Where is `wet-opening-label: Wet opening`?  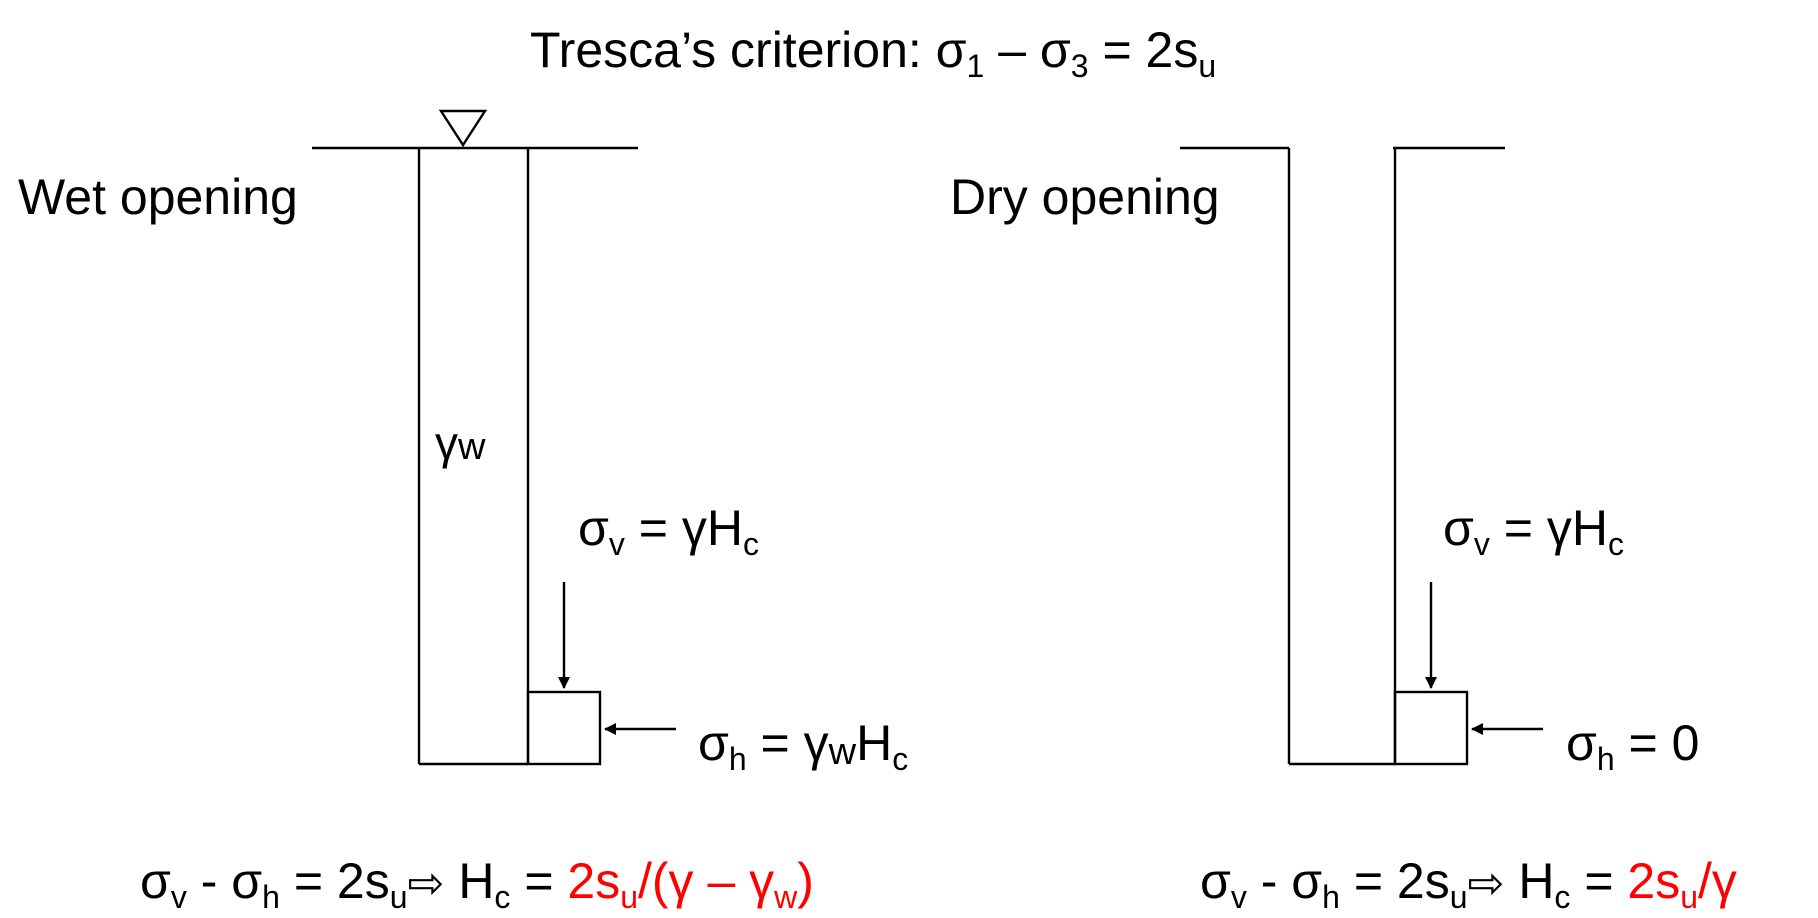 wet-opening-label: Wet opening is located at coordinates (158, 197).